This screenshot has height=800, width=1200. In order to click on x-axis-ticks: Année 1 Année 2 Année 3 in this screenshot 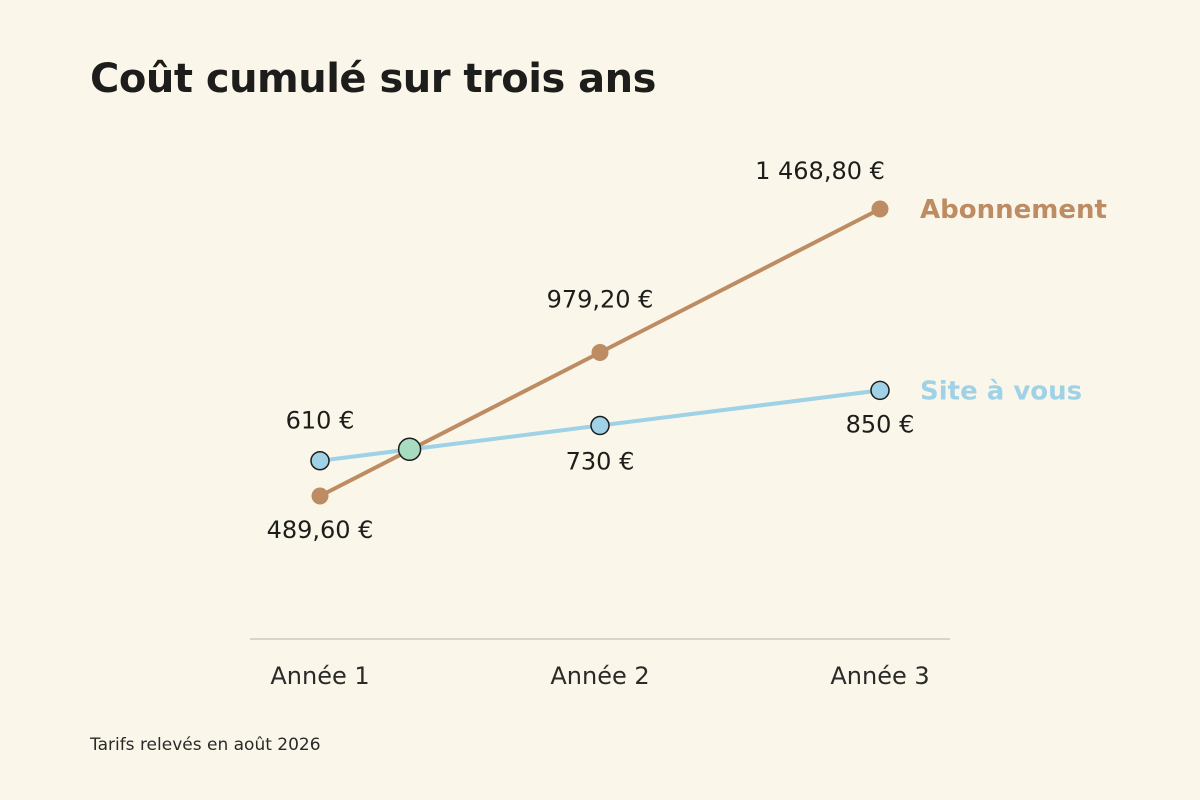, I will do `click(599, 676)`.